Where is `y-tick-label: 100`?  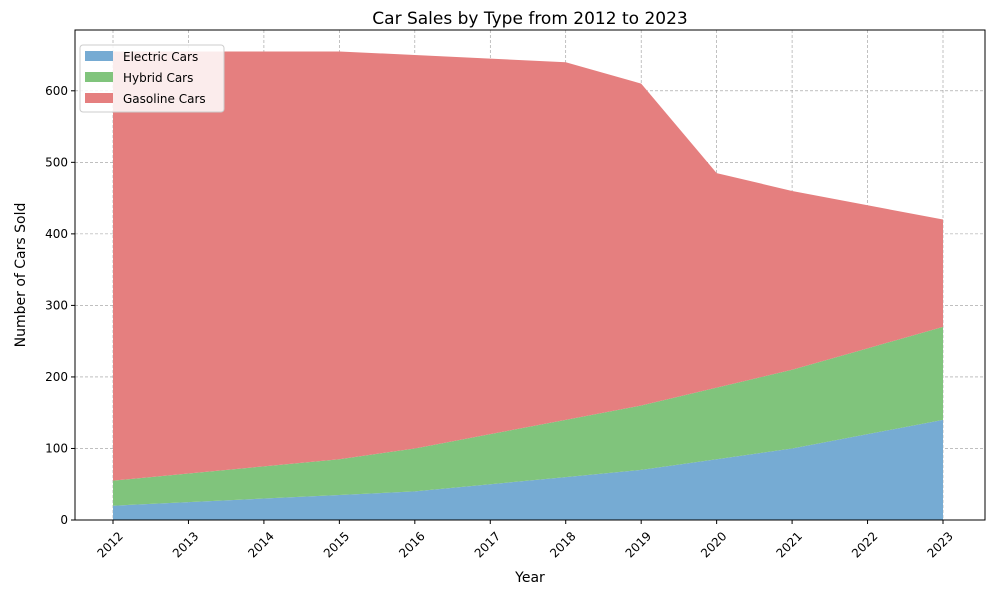 y-tick-label: 100 is located at coordinates (56, 448).